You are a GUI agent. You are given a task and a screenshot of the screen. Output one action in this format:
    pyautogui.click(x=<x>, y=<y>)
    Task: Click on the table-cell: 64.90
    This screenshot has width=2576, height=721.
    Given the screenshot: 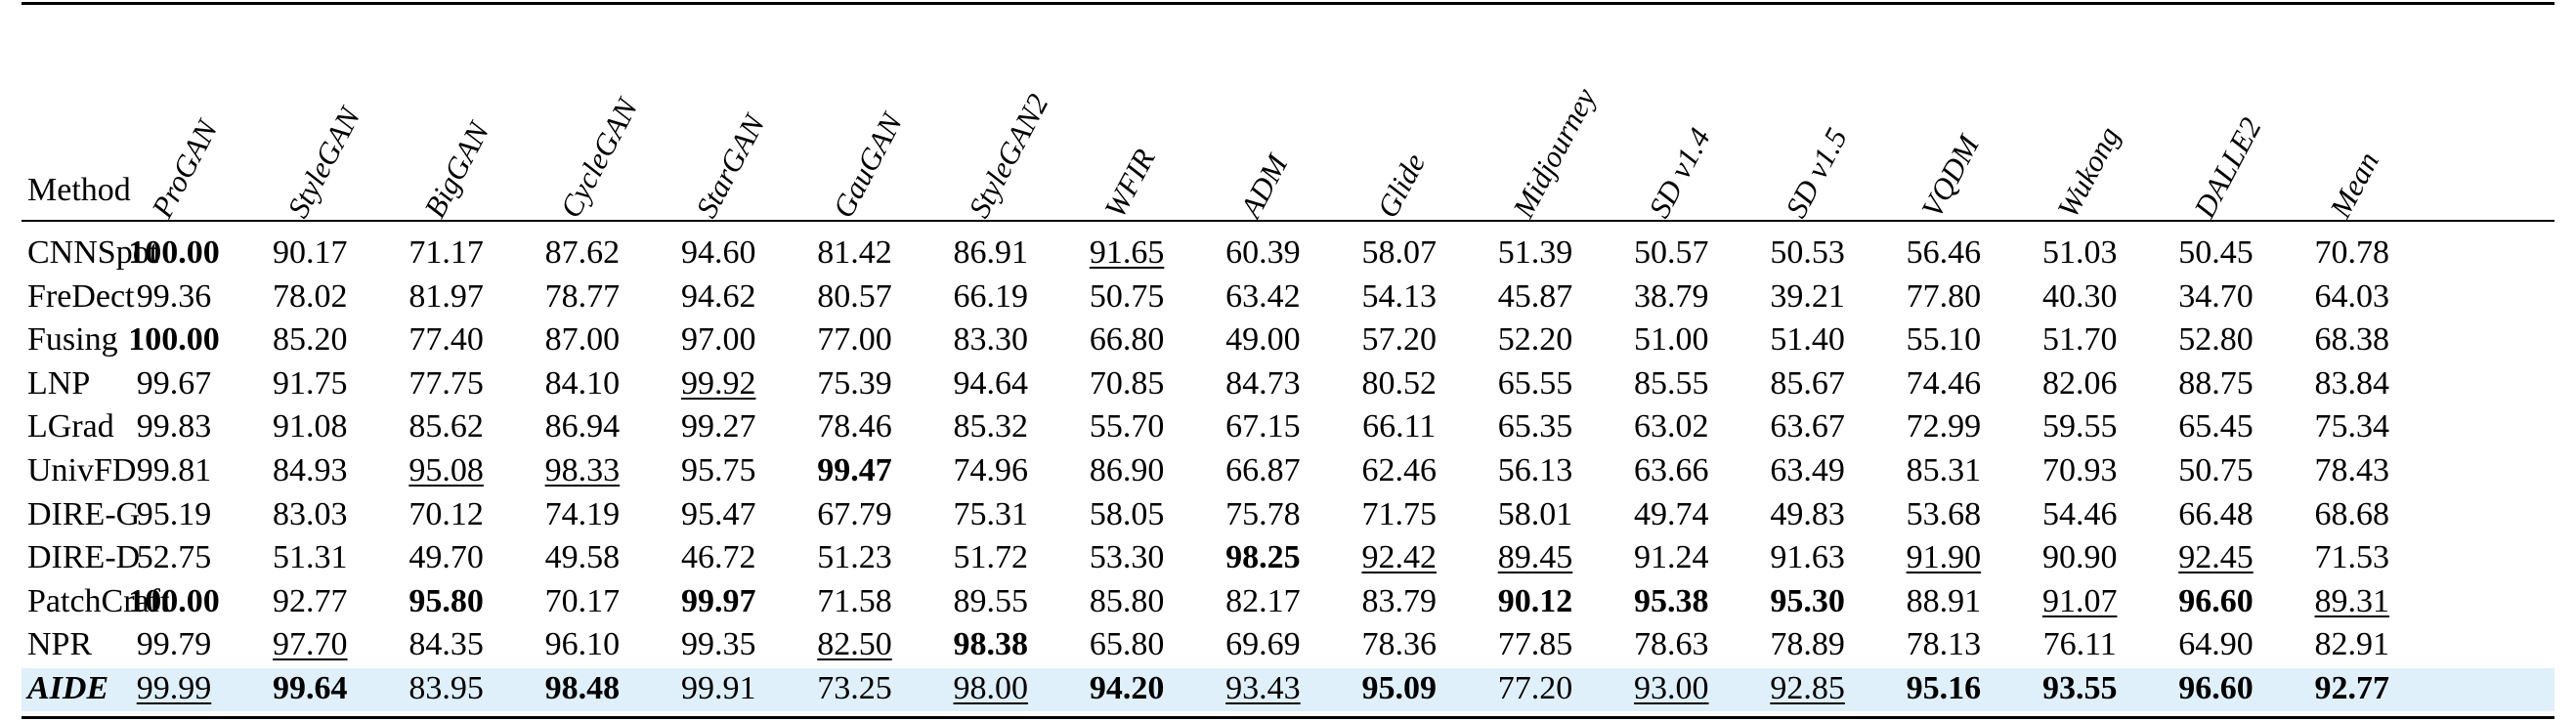 What is the action you would take?
    pyautogui.click(x=2216, y=644)
    